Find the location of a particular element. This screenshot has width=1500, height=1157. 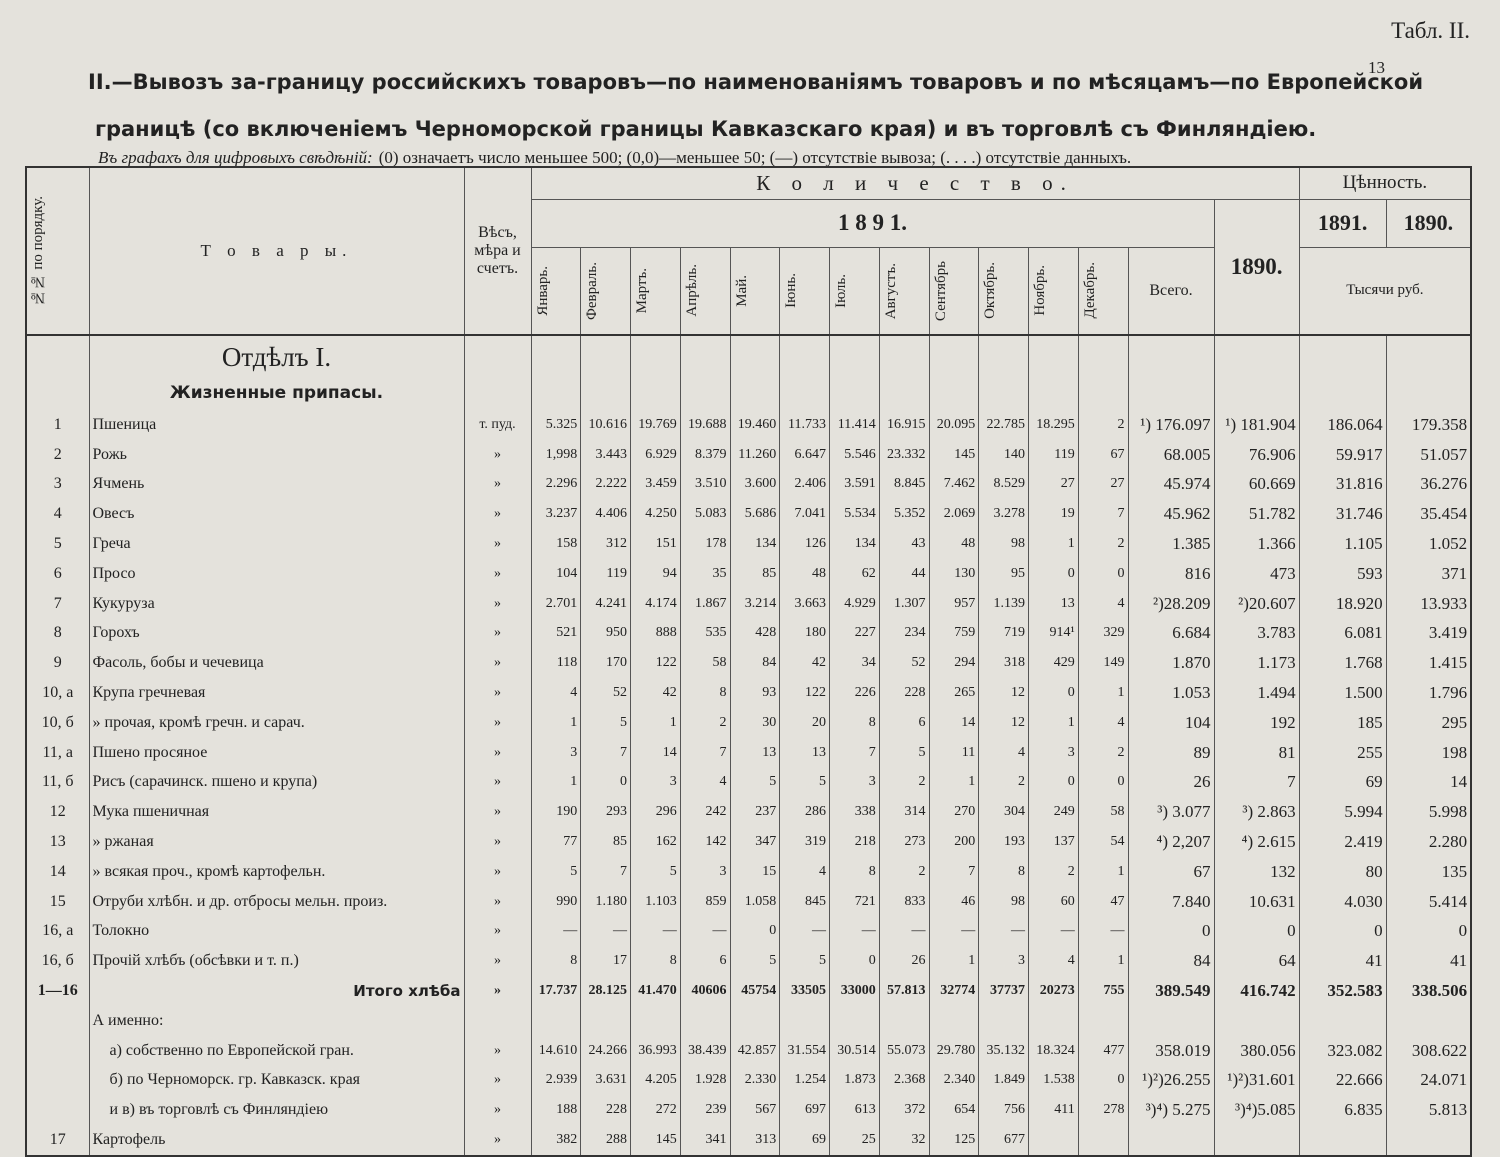

value-cell: 11.414 is located at coordinates (854, 425).